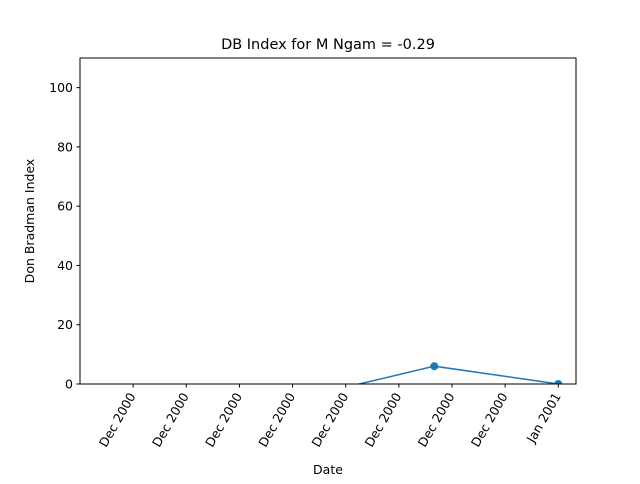 Image resolution: width=640 pixels, height=484 pixels. What do you see at coordinates (65, 146) in the screenshot?
I see `y-tick-label: 80` at bounding box center [65, 146].